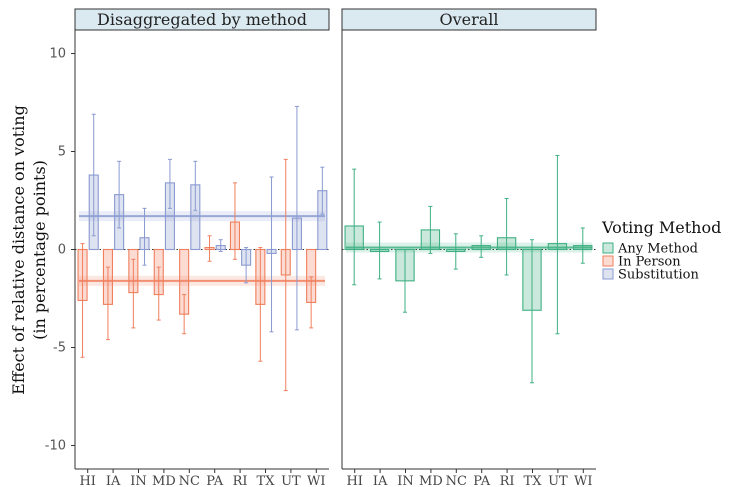 The height and width of the screenshot is (487, 732). What do you see at coordinates (608, 261) in the screenshot?
I see `legend-key-in-person` at bounding box center [608, 261].